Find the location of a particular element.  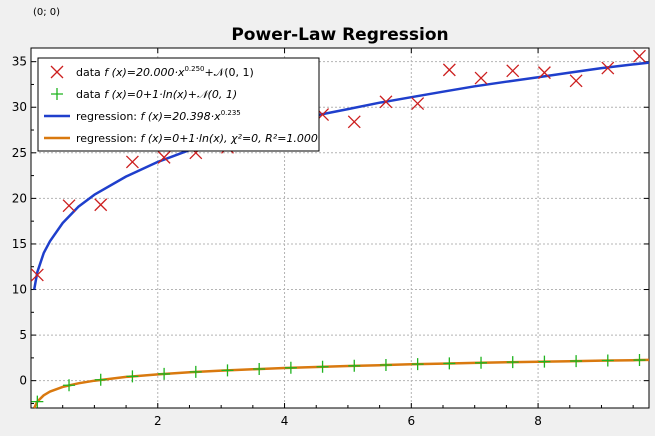

y-tick-label: 5 is located at coordinates (23, 335).